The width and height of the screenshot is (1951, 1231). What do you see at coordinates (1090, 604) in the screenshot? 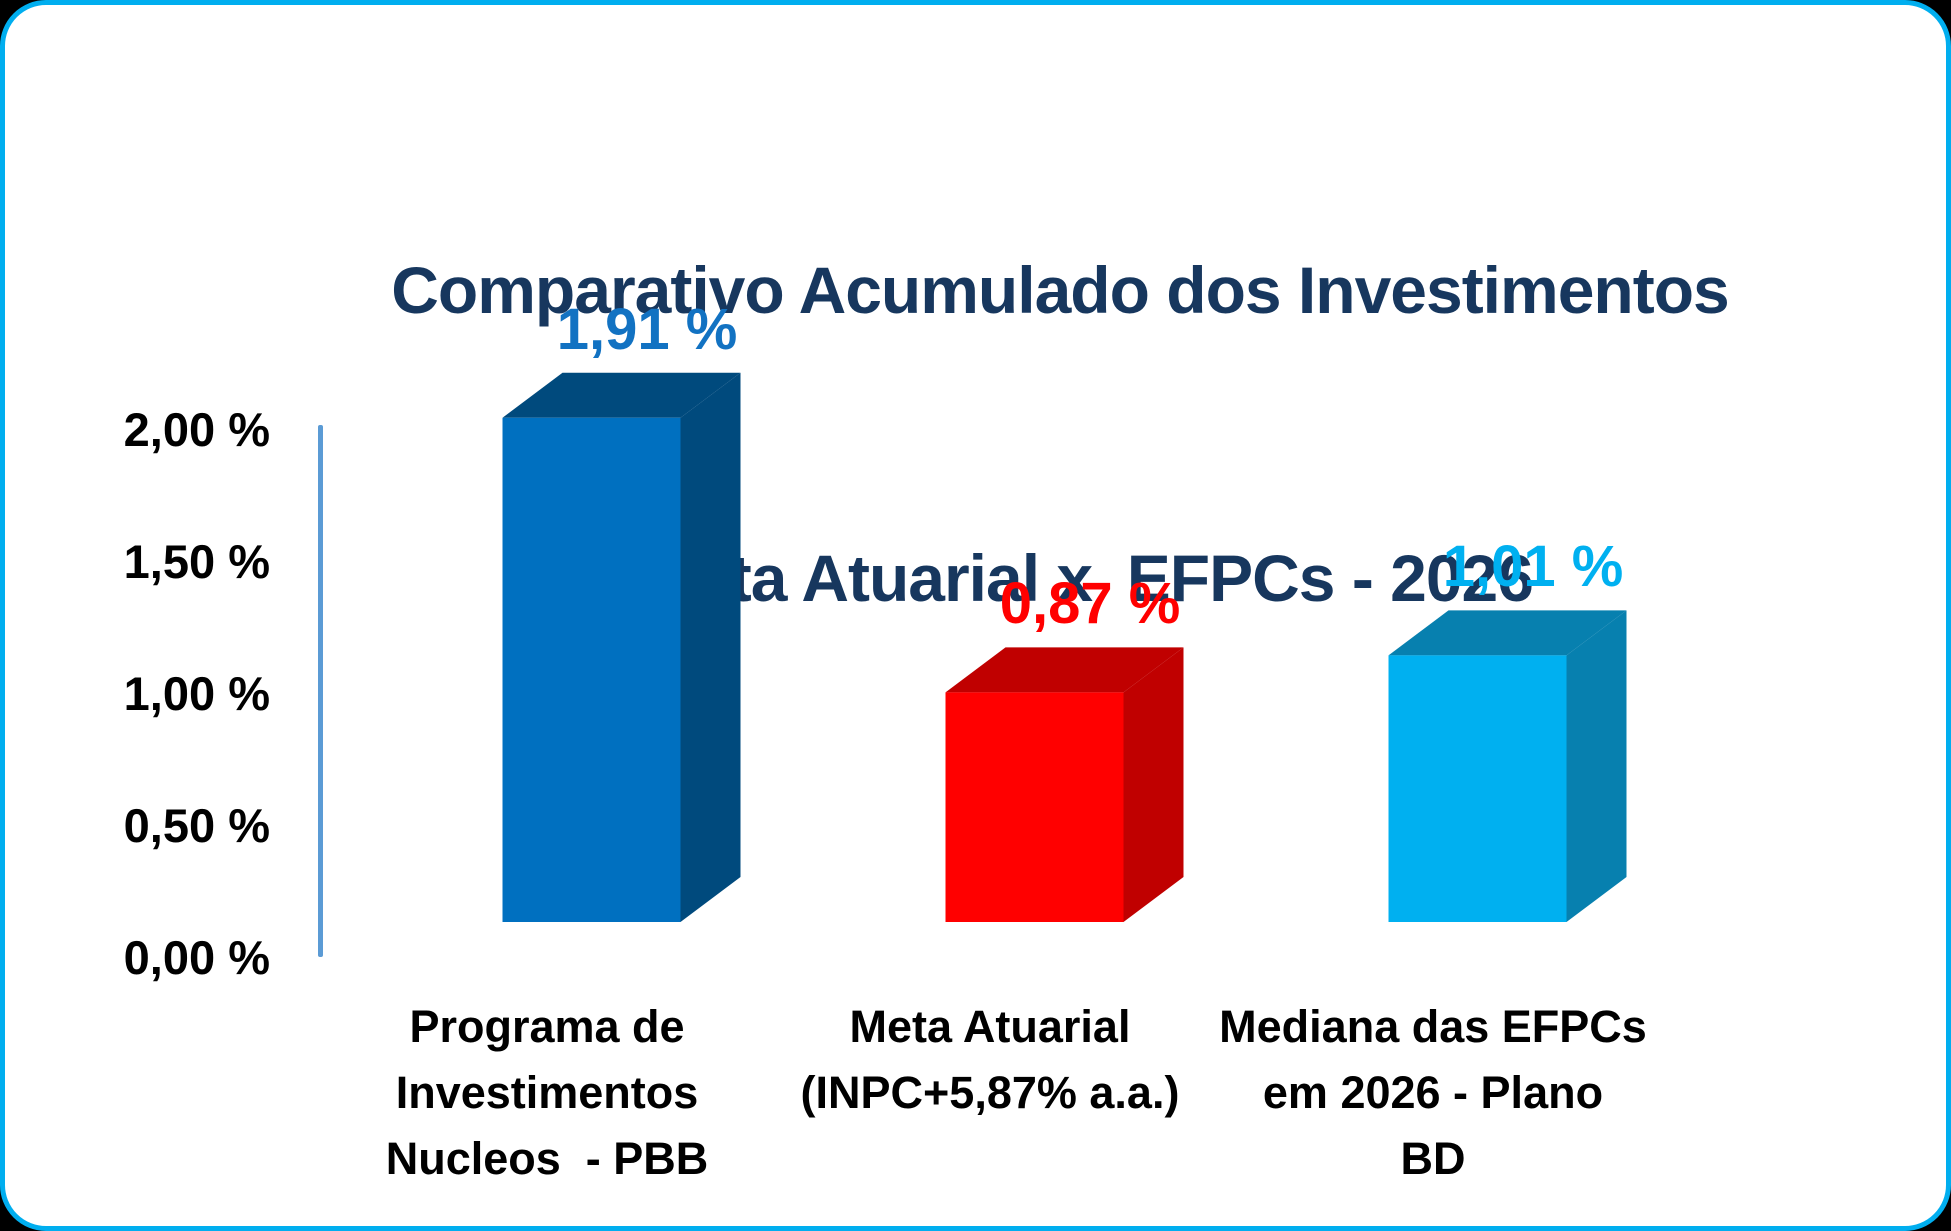
I see `value-label-1: 0,87 %` at bounding box center [1090, 604].